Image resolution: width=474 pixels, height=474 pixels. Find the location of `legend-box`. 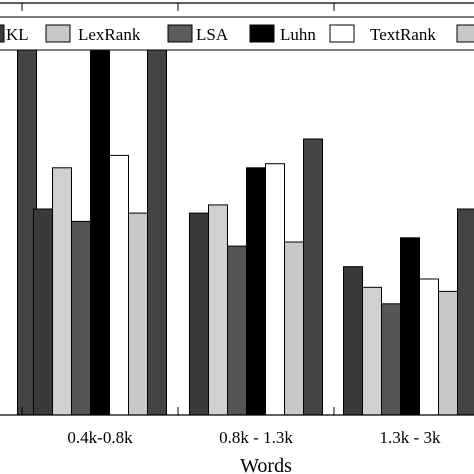

legend-box is located at coordinates (237, 33).